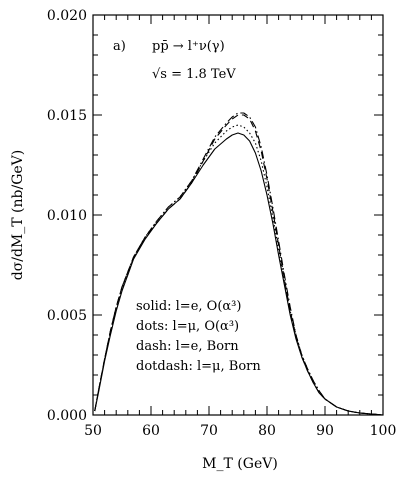 Image resolution: width=399 pixels, height=477 pixels. Describe the element at coordinates (67, 116) in the screenshot. I see `y-tick-label: 0.015` at that location.